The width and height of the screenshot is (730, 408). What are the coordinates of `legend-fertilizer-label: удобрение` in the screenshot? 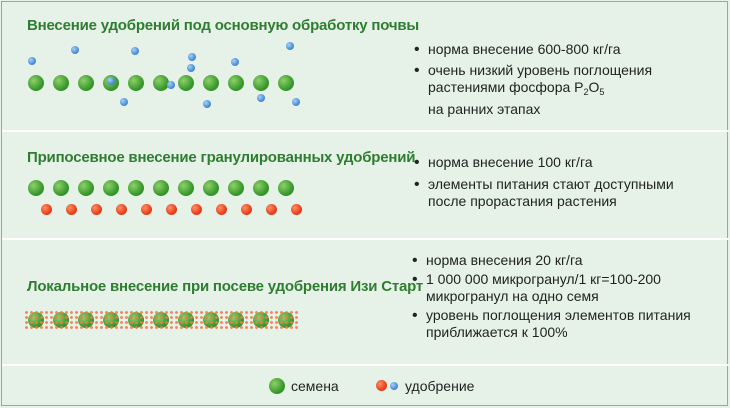 It's located at (440, 386).